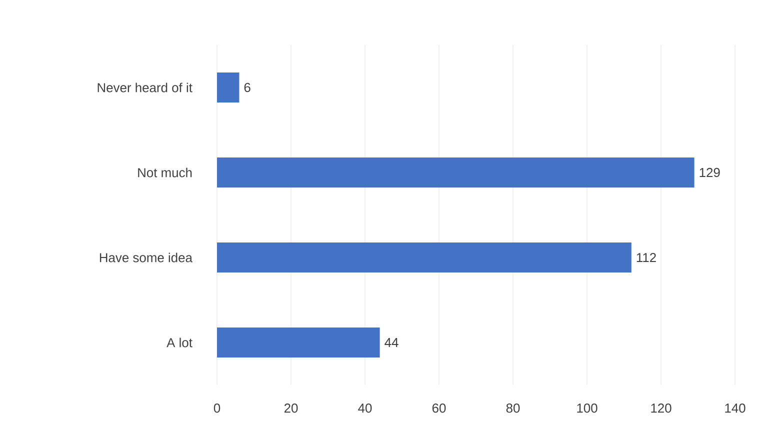  I want to click on data-label: 44, so click(391, 342).